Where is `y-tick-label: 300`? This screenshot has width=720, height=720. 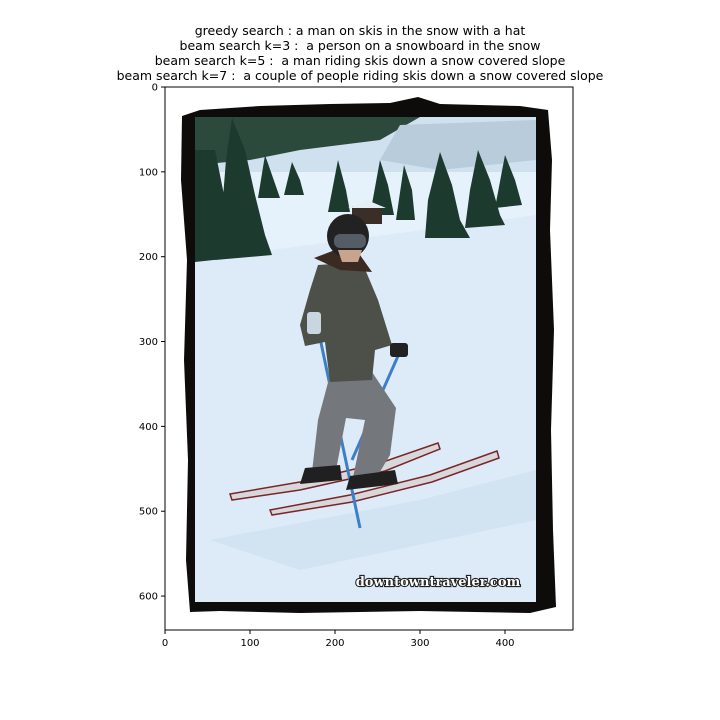 y-tick-label: 300 is located at coordinates (148, 342).